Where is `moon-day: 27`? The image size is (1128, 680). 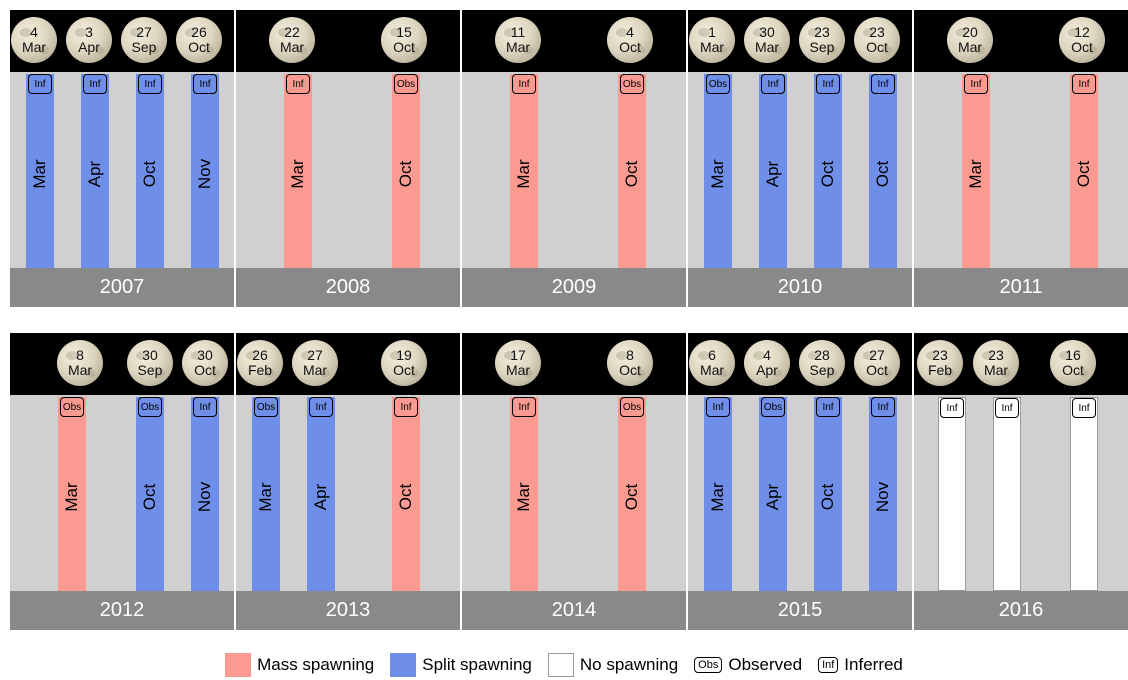
moon-day: 27 is located at coordinates (144, 32).